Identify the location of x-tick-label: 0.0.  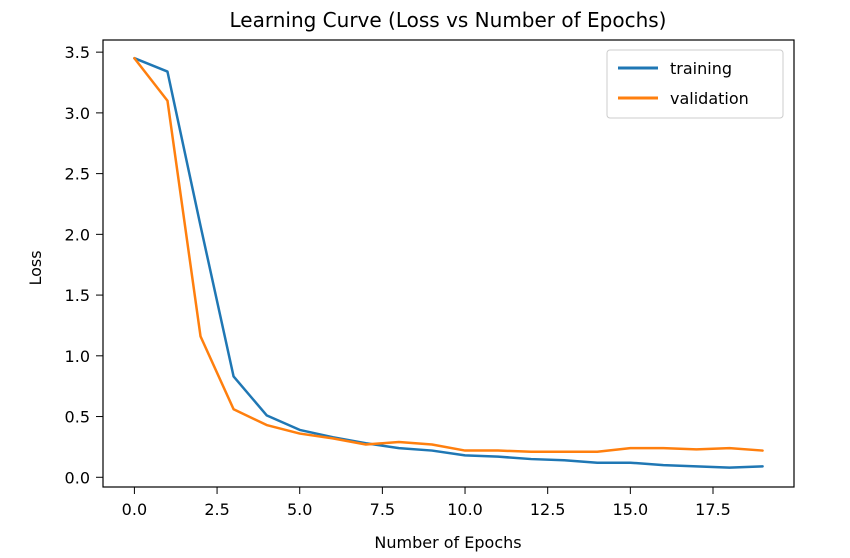
(134, 509).